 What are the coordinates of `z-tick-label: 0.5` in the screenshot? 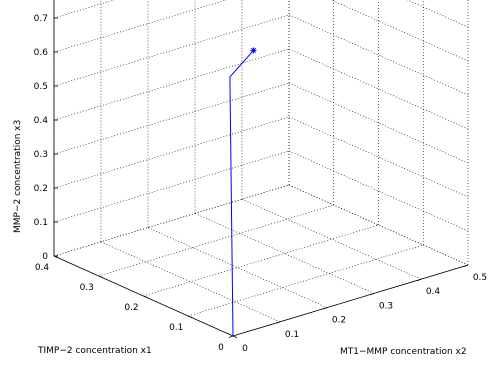 It's located at (41, 87).